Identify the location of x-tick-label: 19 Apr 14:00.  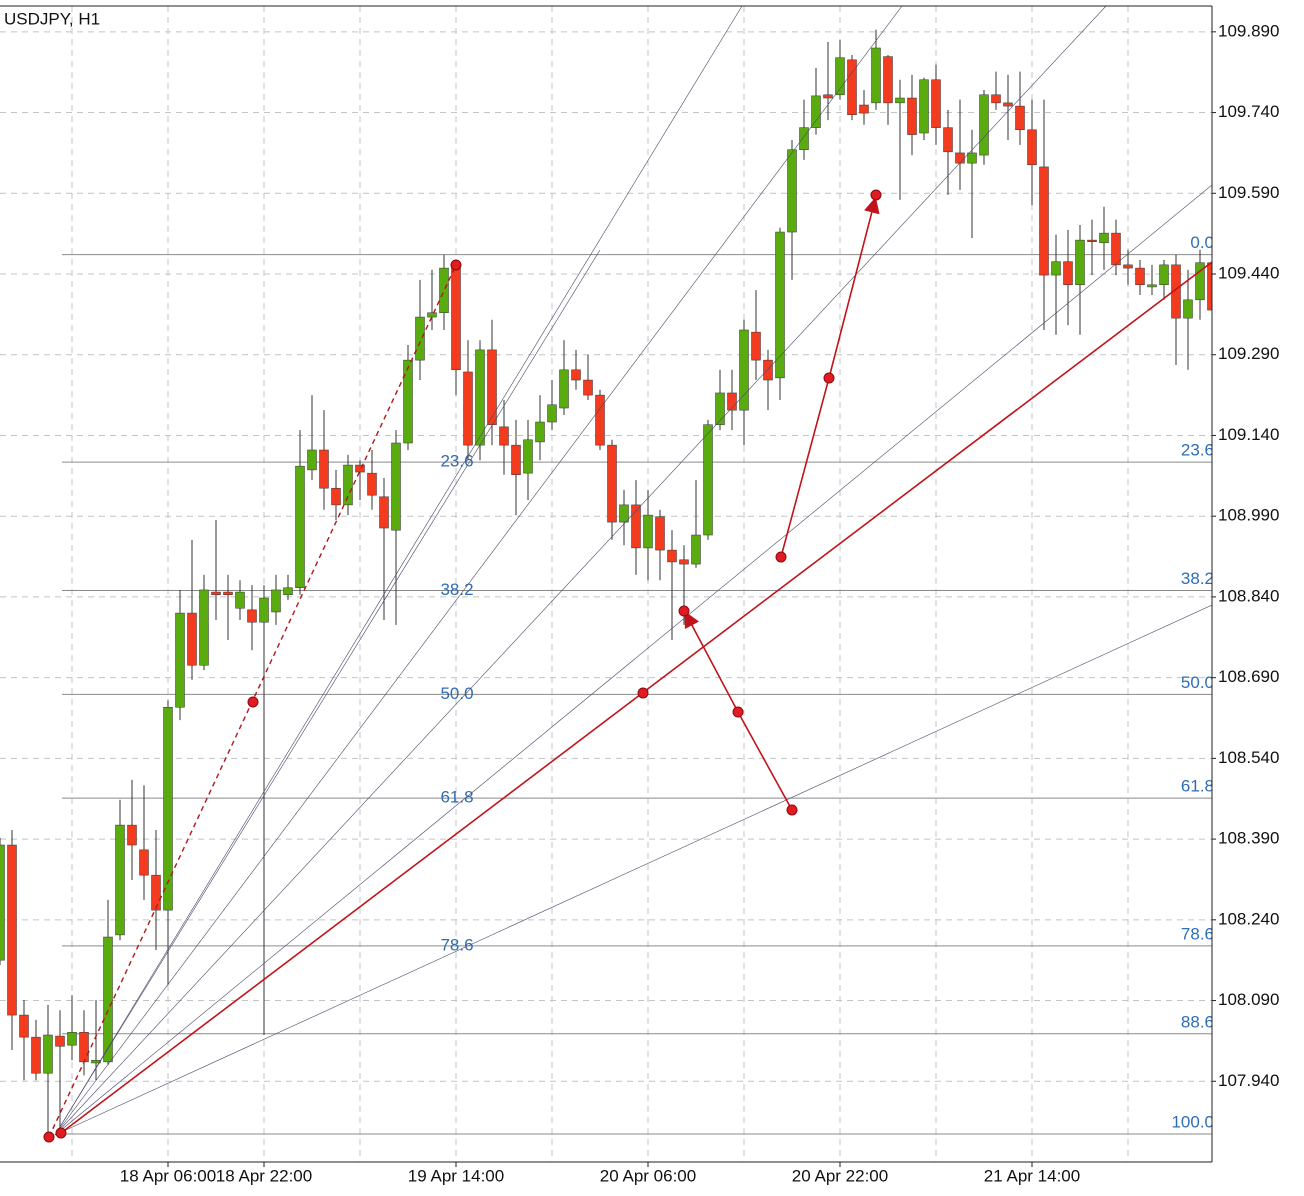
(456, 1175).